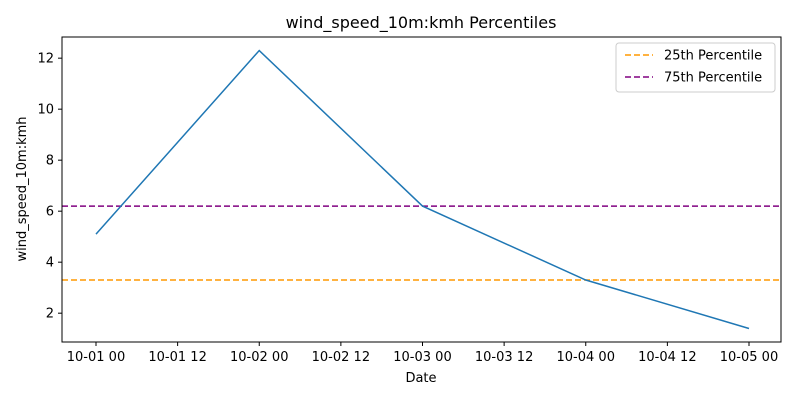  I want to click on y-tick-label: 10, so click(45, 110).